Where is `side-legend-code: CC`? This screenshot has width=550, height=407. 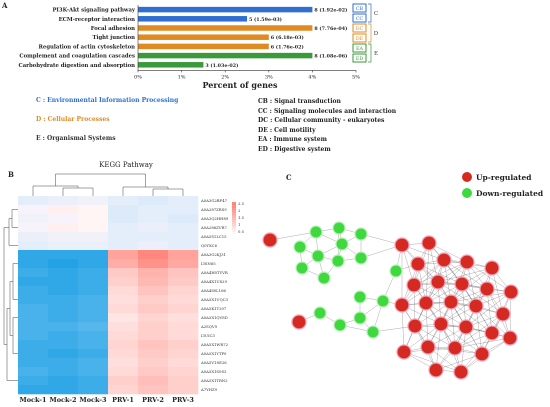
side-legend-code: CC is located at coordinates (360, 19).